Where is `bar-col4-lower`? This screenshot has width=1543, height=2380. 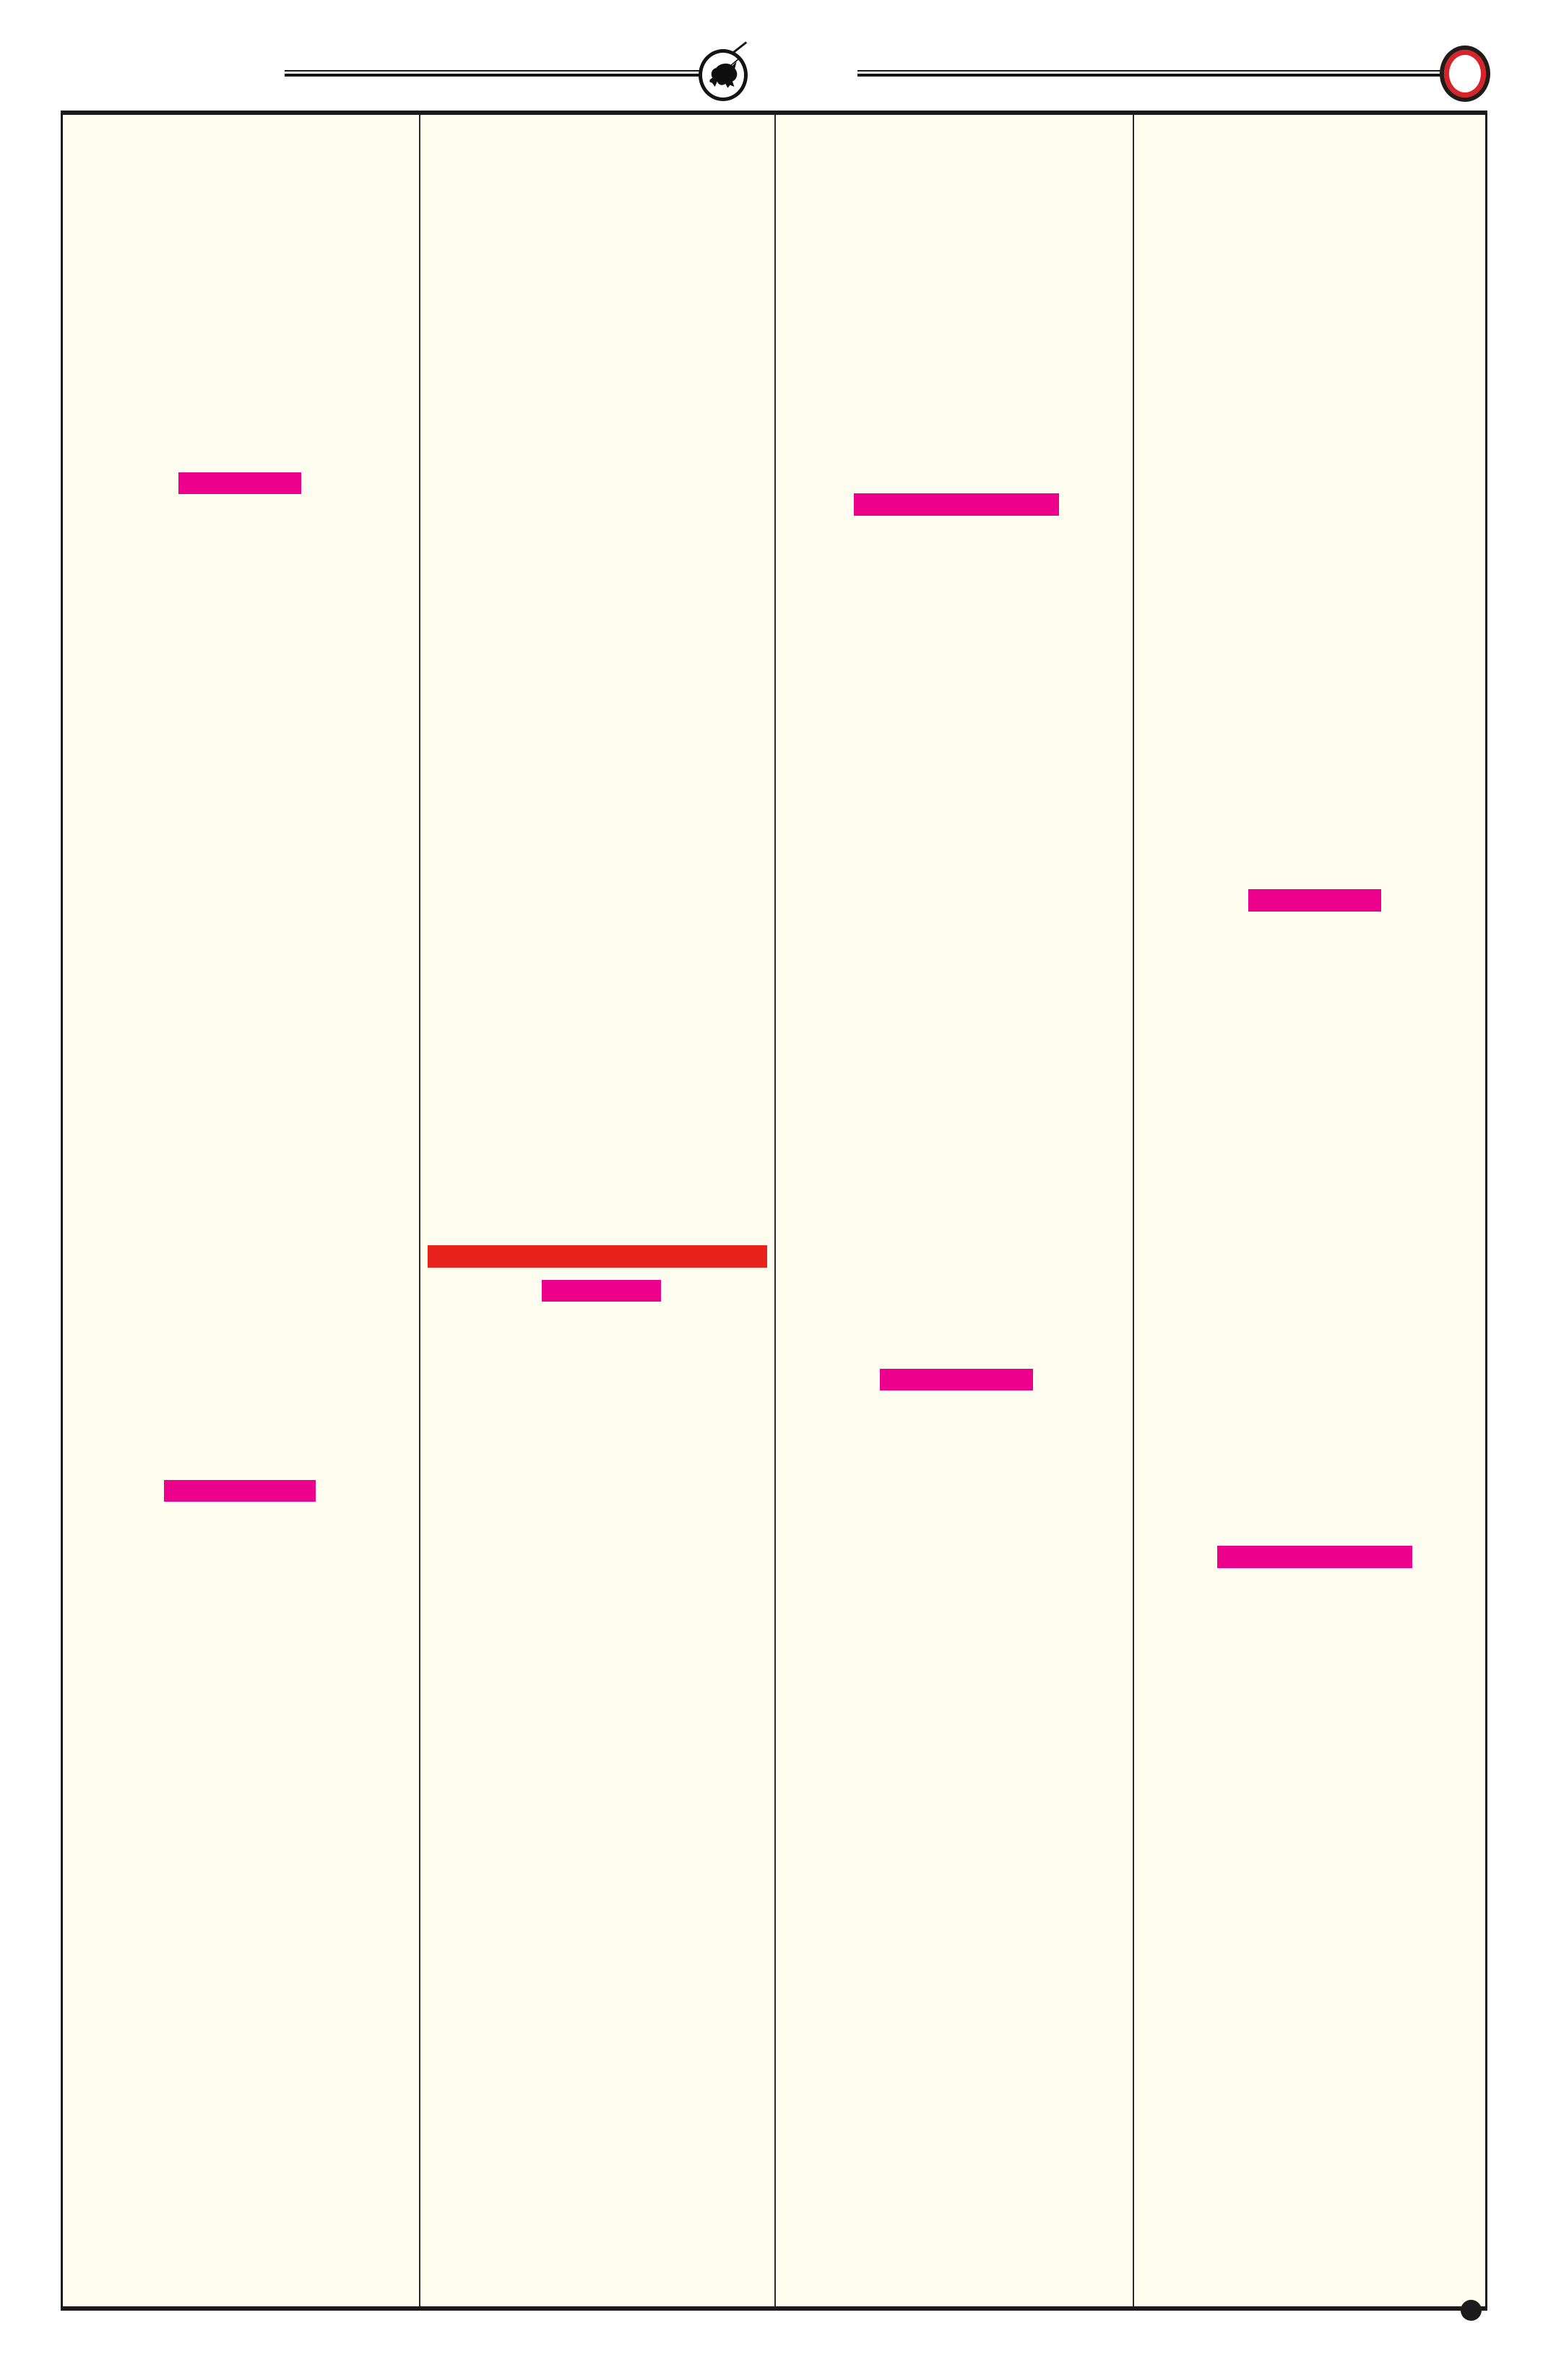 bar-col4-lower is located at coordinates (1314, 1557).